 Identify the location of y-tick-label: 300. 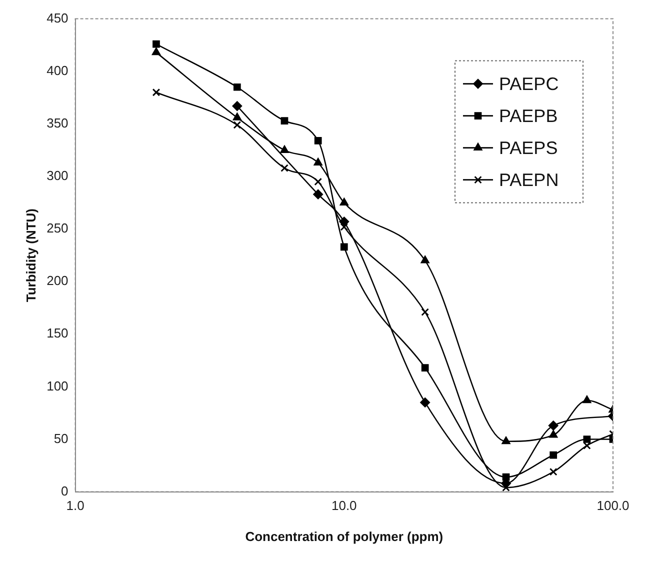
(57, 176).